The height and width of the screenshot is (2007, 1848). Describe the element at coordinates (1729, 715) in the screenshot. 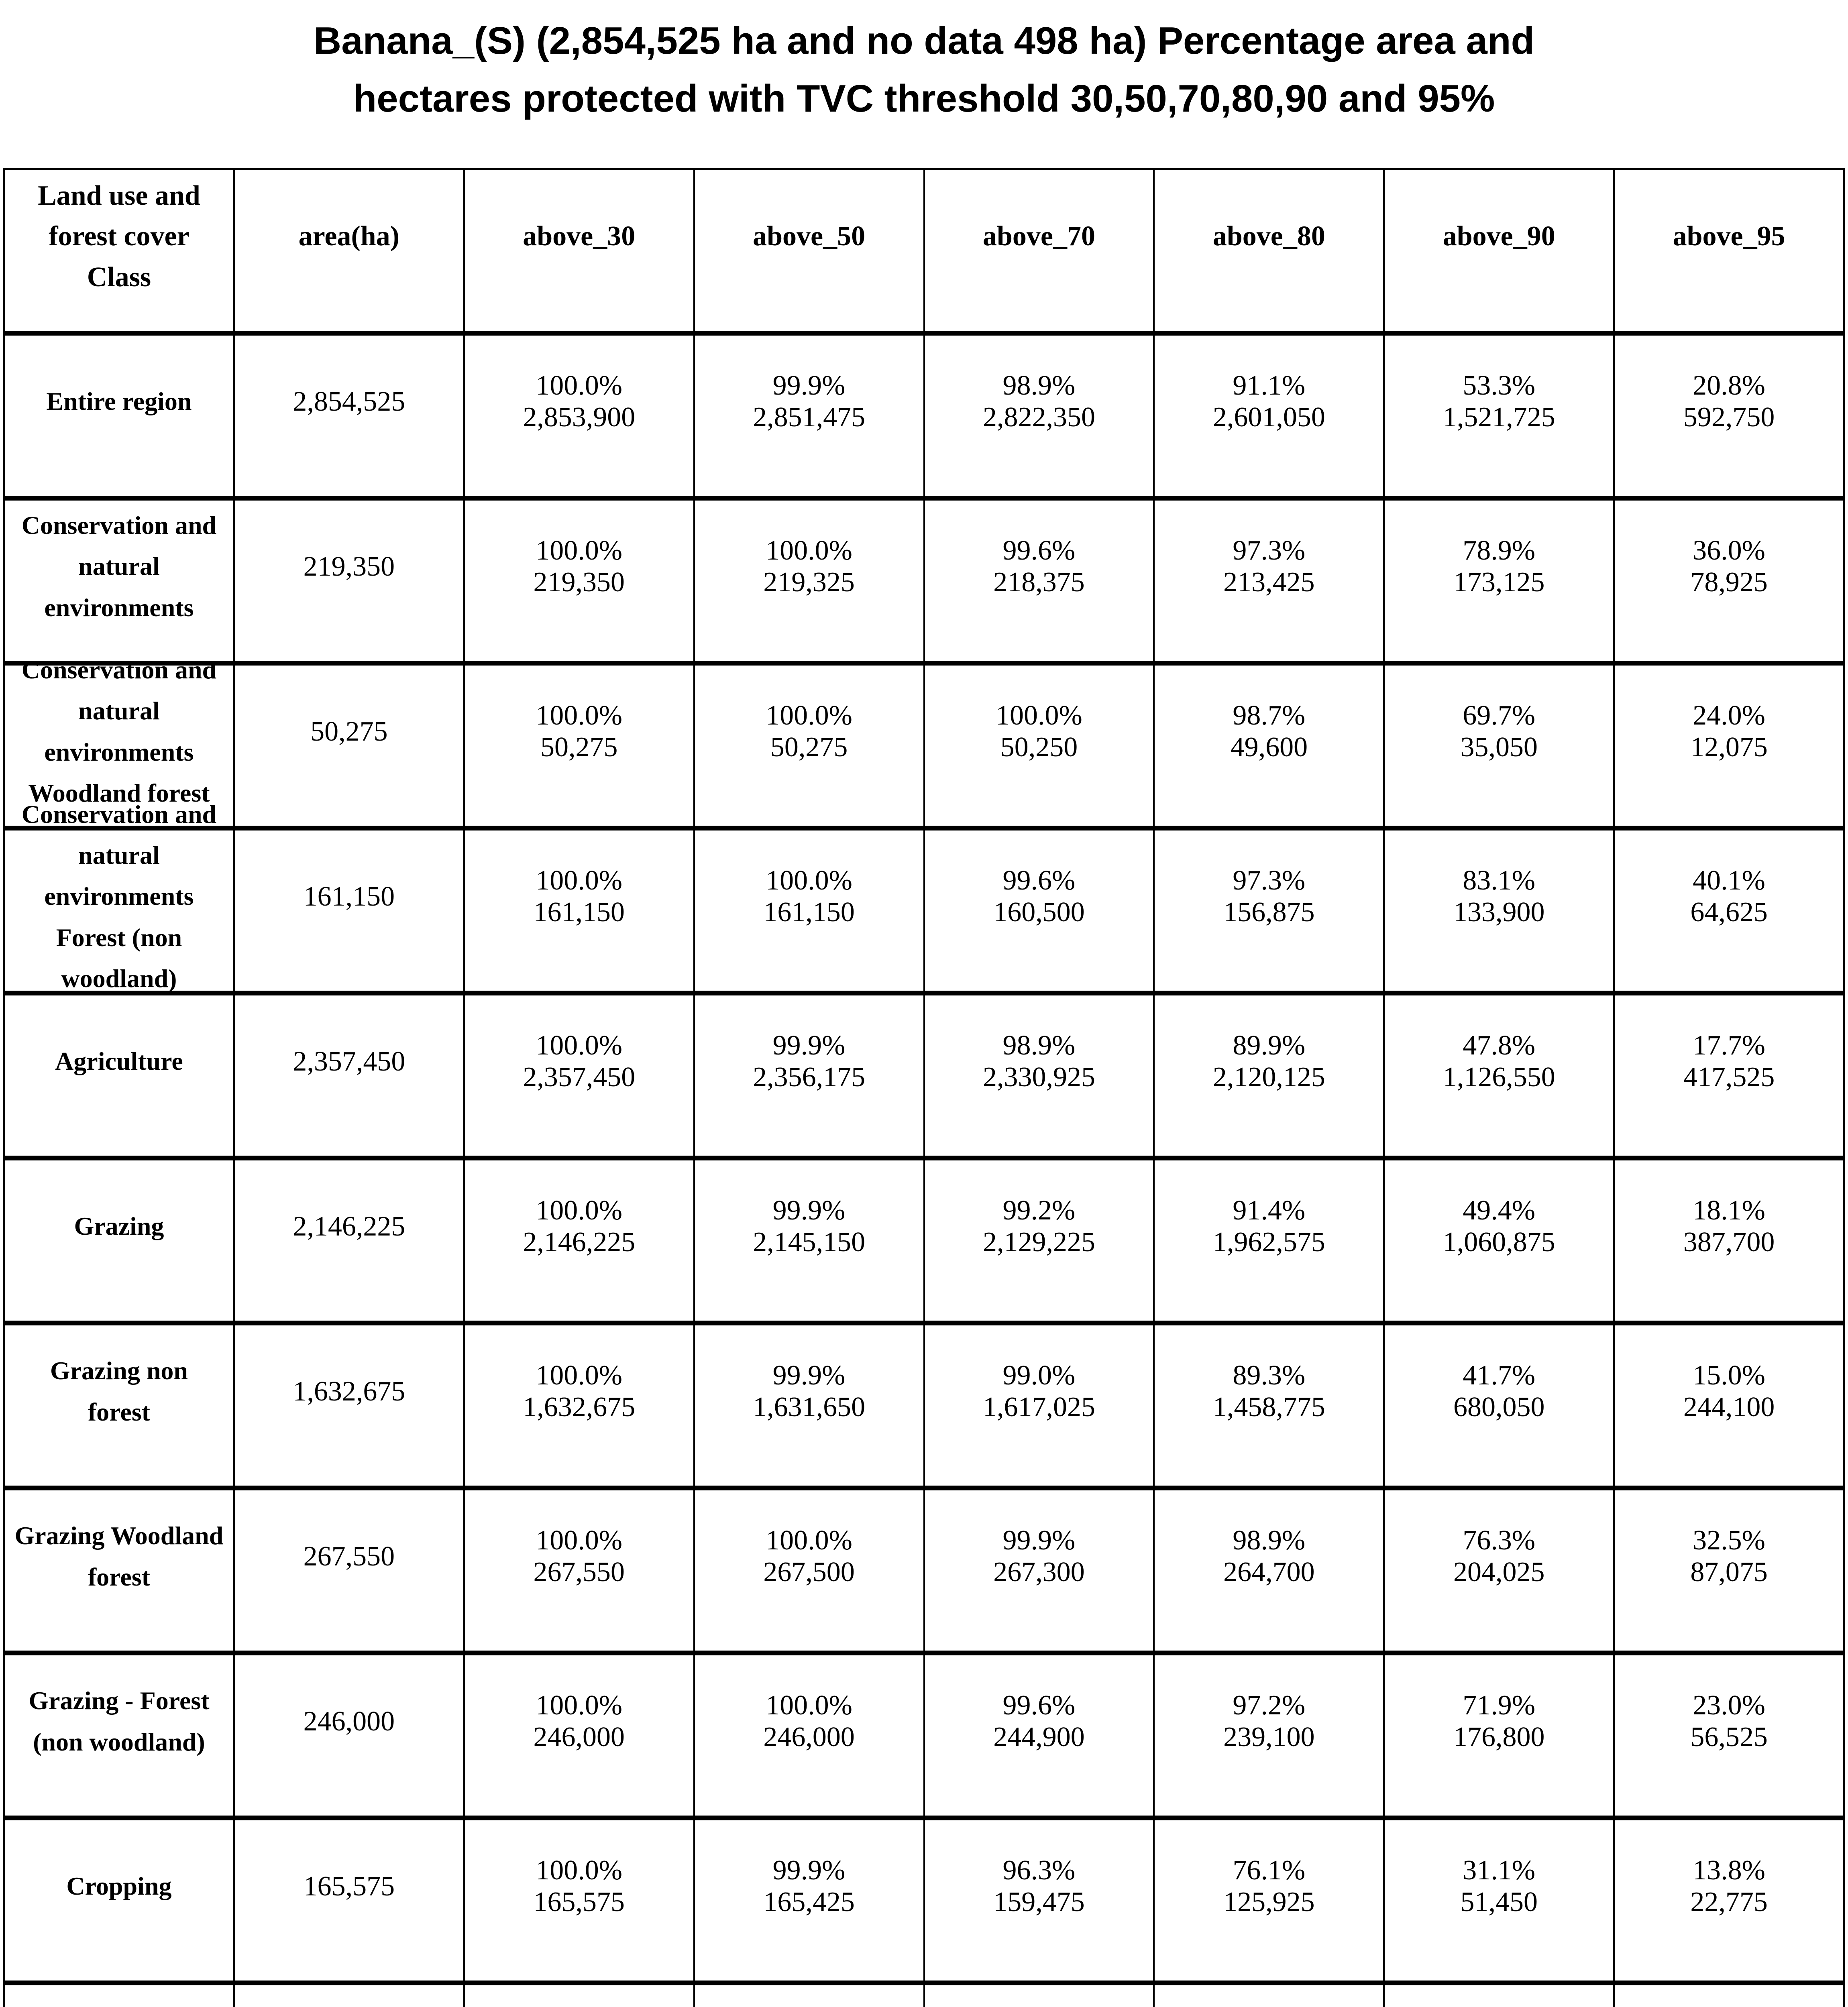

I see `percent-value: 24.0%` at that location.